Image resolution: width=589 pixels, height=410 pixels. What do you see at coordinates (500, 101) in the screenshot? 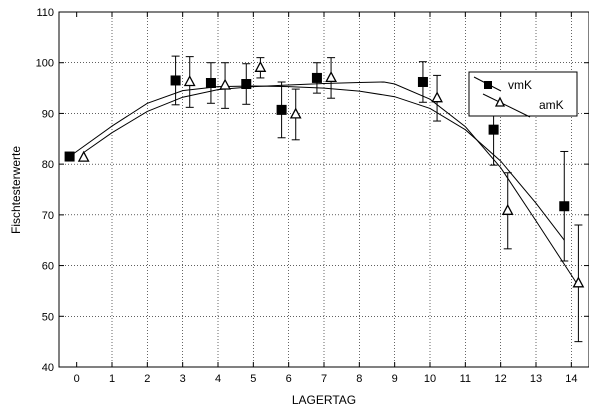
I see `legend-amk-marker` at bounding box center [500, 101].